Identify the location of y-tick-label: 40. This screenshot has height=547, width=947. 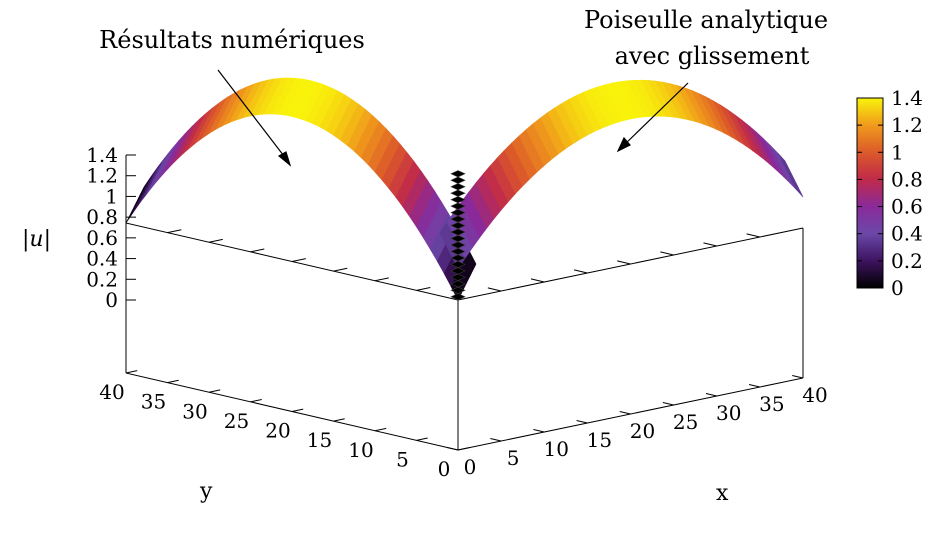
(111, 392).